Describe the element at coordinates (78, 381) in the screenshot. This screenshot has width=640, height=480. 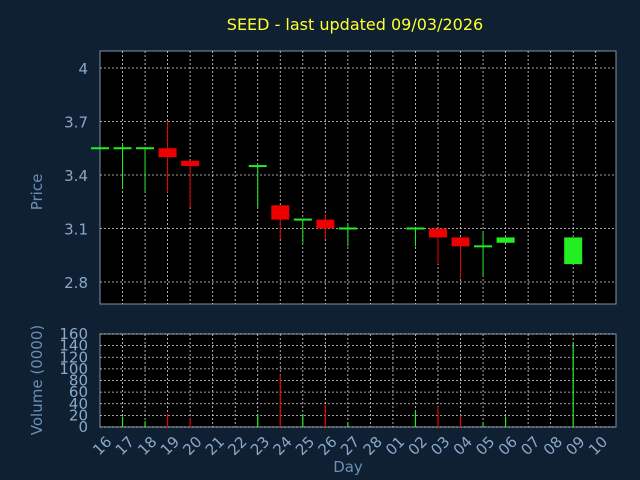
I see `volume-tick-label: 80` at that location.